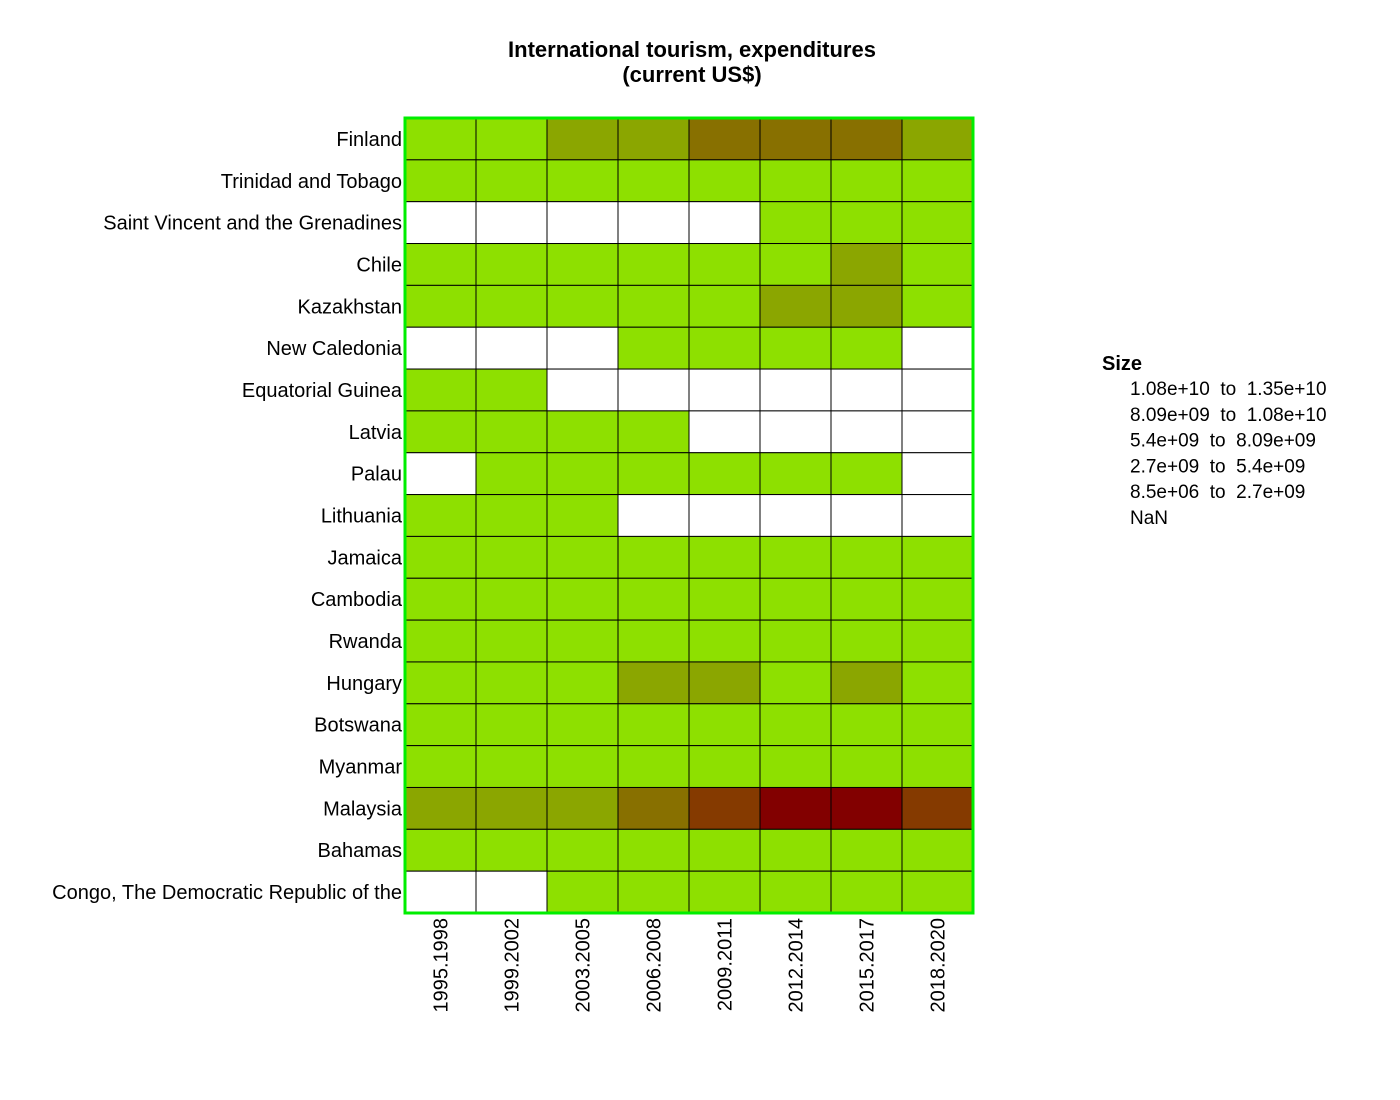 Image resolution: width=1400 pixels, height=1100 pixels. I want to click on legend-title: Size, so click(1122, 364).